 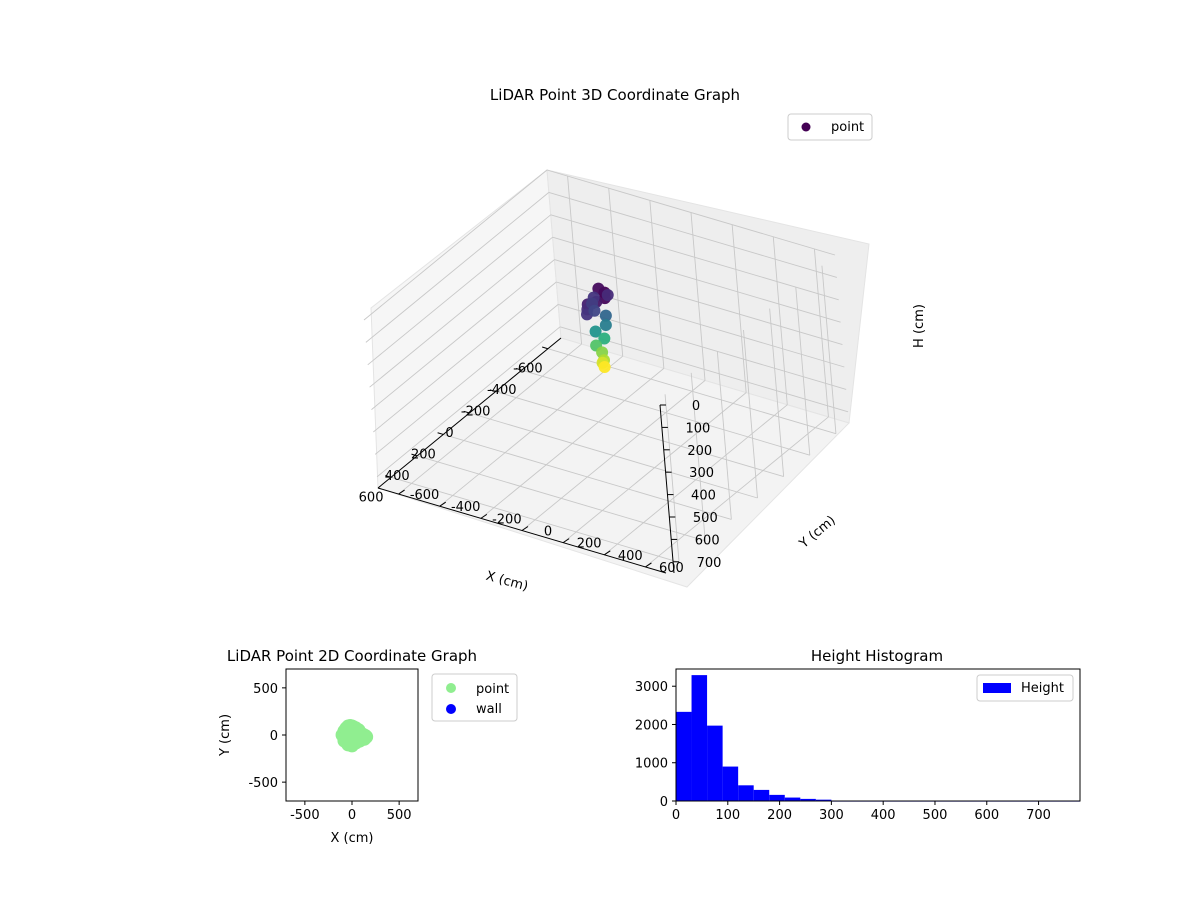 What do you see at coordinates (399, 815) in the screenshot?
I see `plot2d-x-tick-label: 500` at bounding box center [399, 815].